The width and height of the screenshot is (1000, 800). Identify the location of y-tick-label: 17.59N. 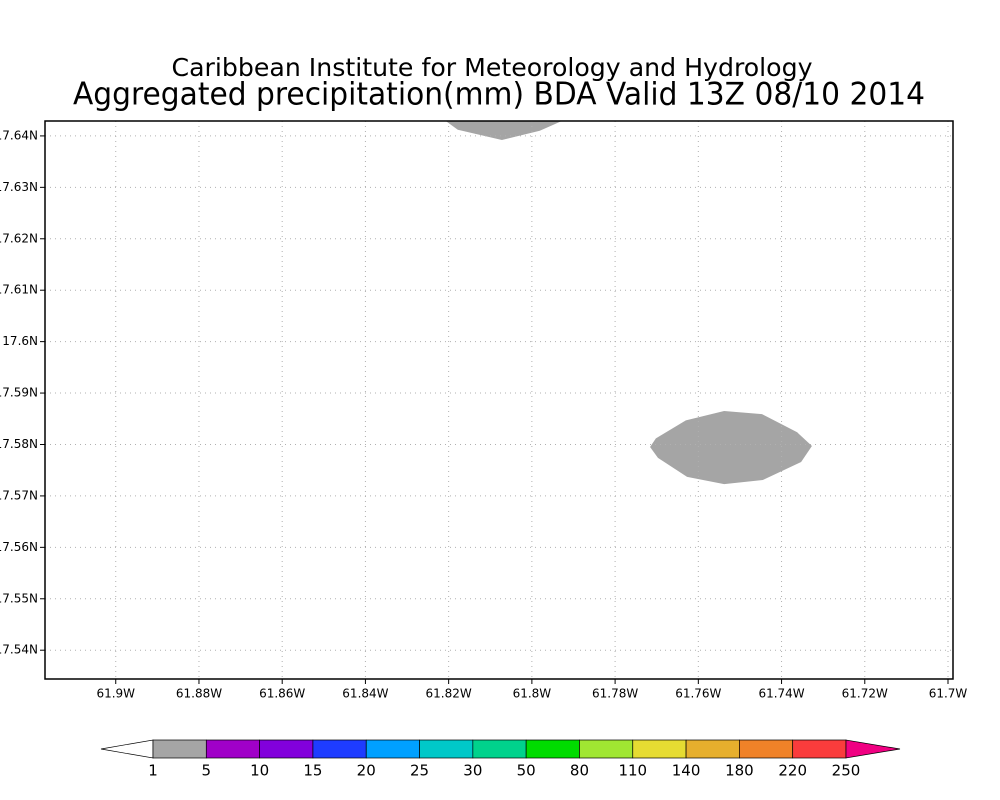
(19, 393).